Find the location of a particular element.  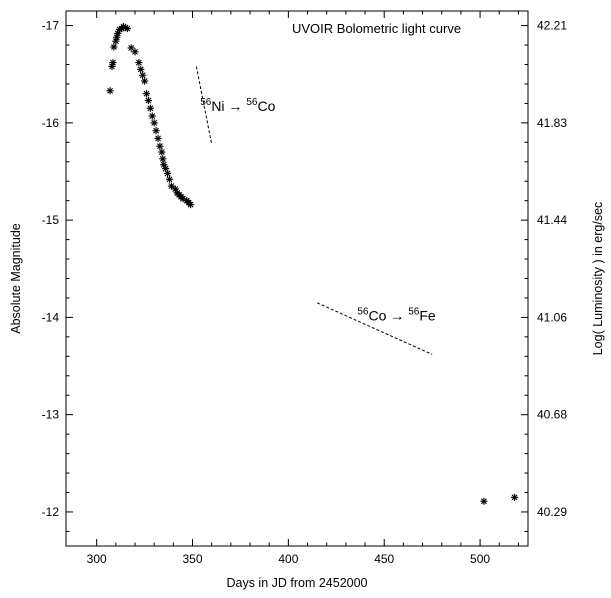

y-axis-title: Absolute Magnitude is located at coordinates (16, 278).